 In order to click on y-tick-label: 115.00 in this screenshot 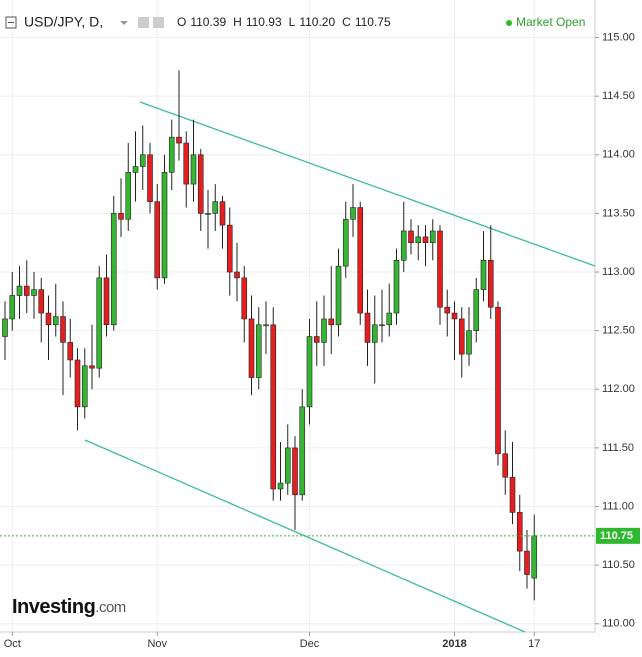, I will do `click(618, 37)`.